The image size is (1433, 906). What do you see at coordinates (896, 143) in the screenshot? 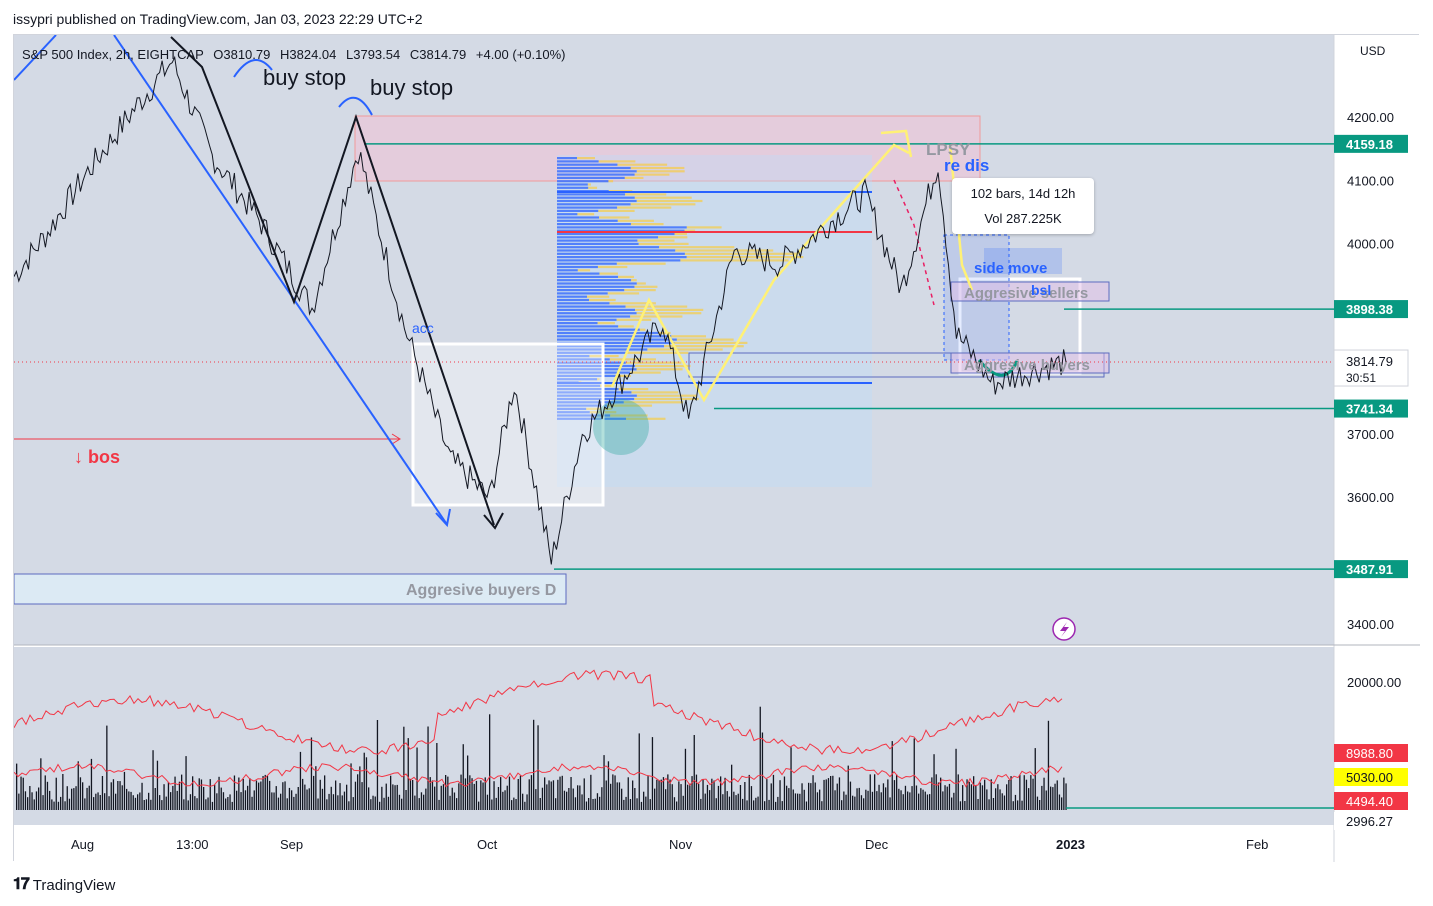
I see `yellow-arrow-icon` at bounding box center [896, 143].